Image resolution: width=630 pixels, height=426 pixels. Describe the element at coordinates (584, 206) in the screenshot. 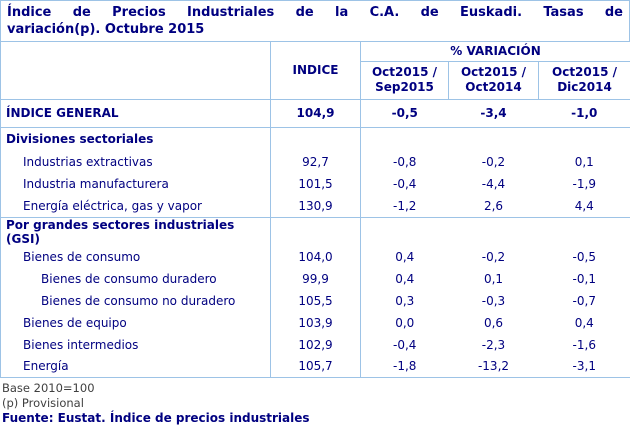

I see `cell-var-acumulada: 4,4` at that location.